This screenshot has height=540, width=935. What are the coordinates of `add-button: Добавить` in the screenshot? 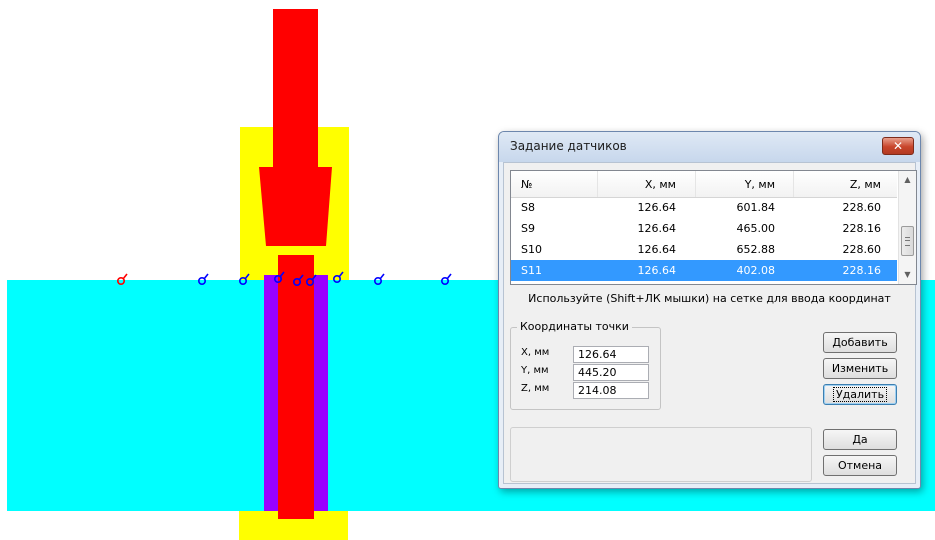 It's located at (860, 342).